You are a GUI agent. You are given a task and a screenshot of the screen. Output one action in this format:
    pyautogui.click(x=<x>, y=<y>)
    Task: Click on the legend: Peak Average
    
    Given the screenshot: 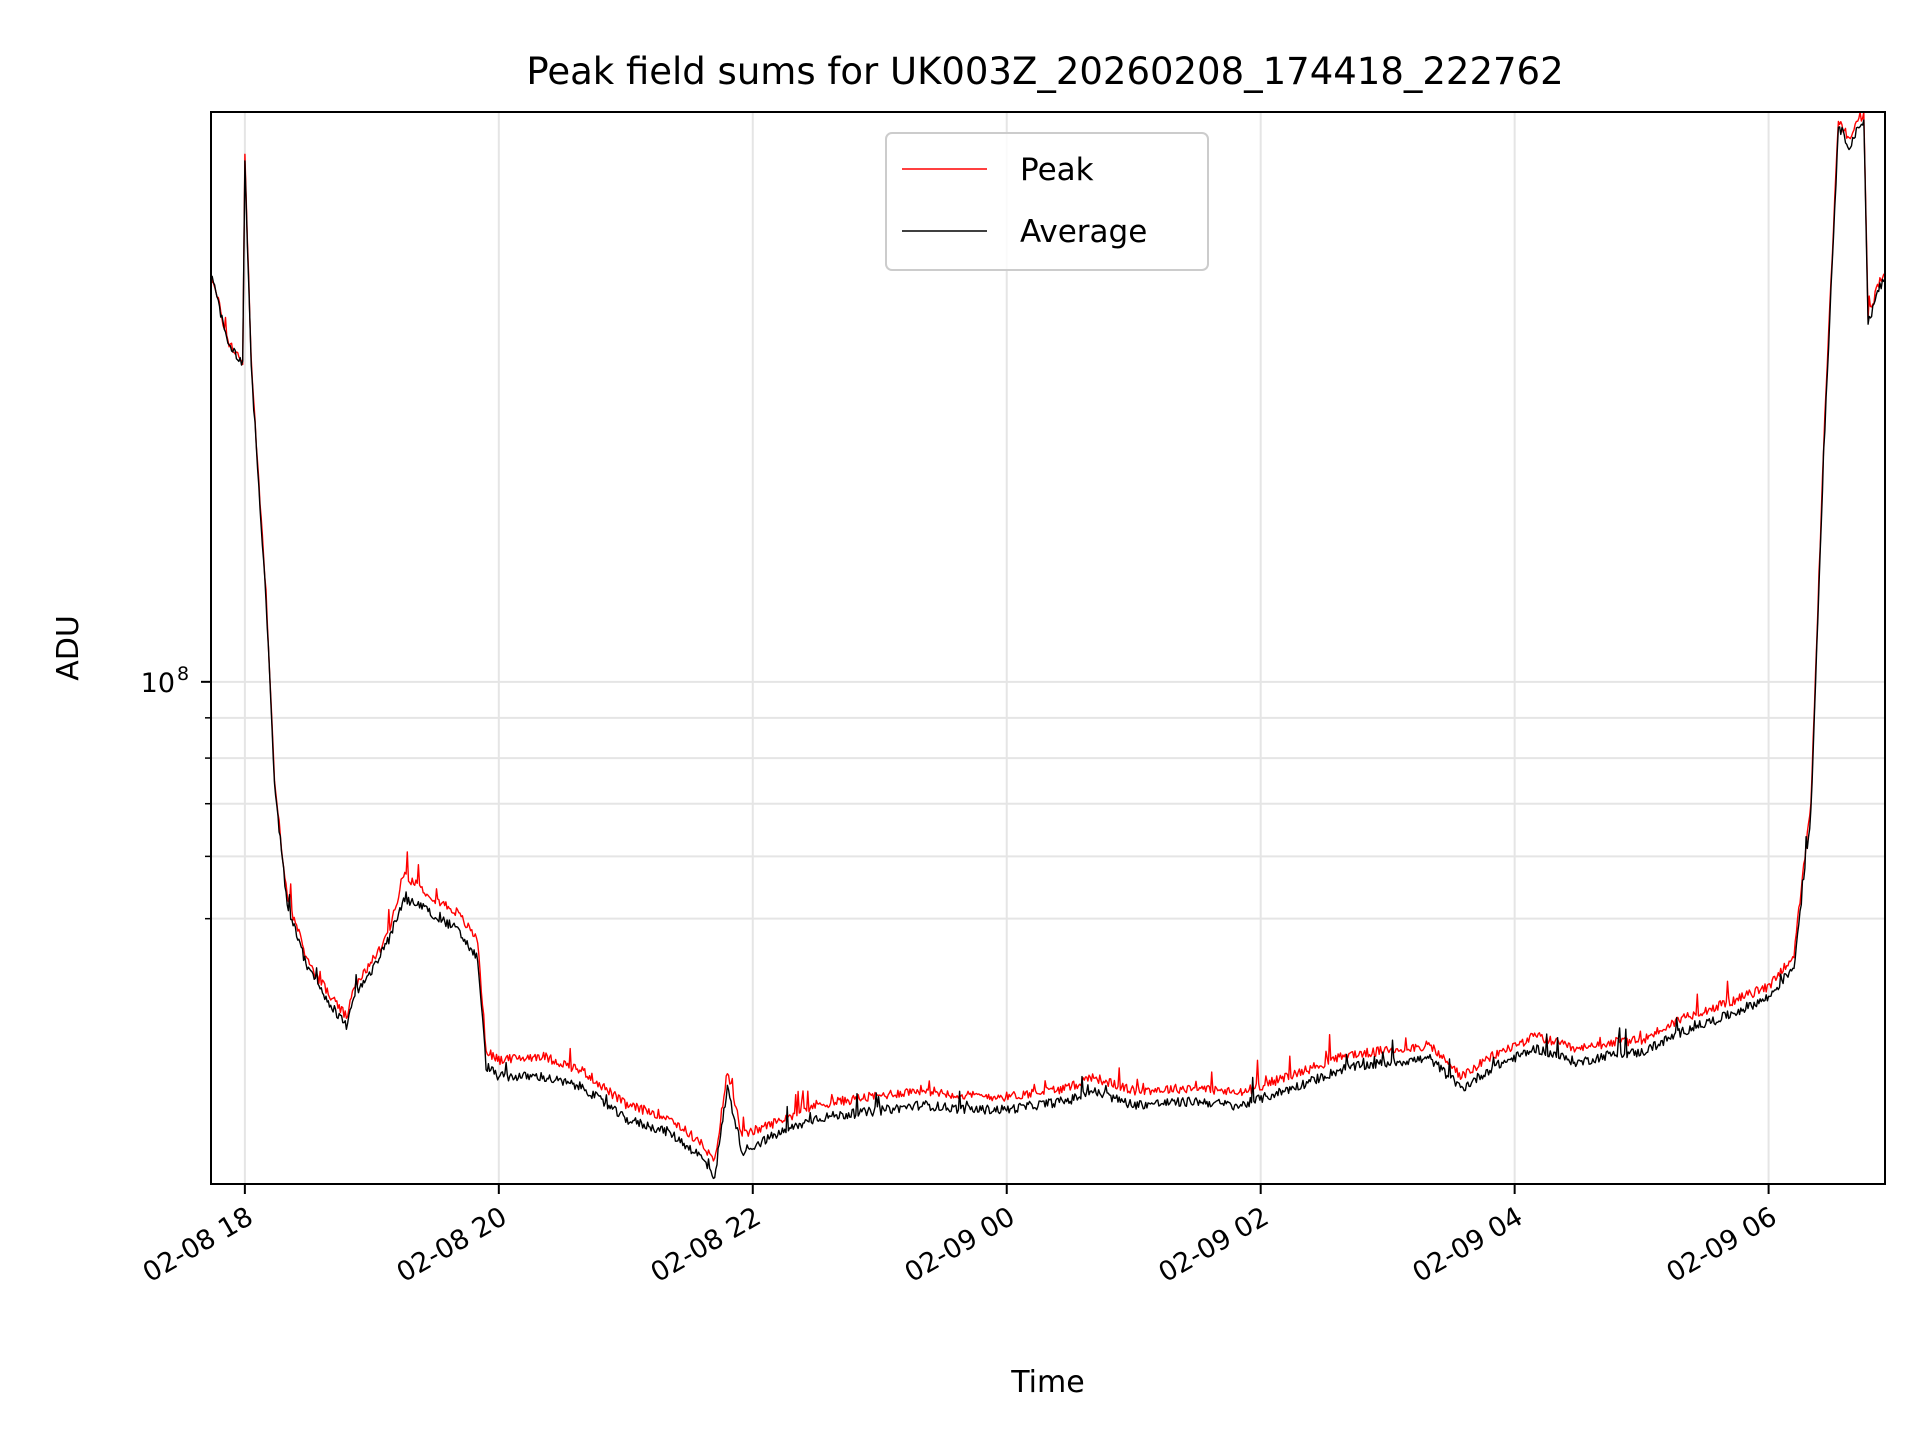 What is the action you would take?
    pyautogui.click(x=1047, y=201)
    